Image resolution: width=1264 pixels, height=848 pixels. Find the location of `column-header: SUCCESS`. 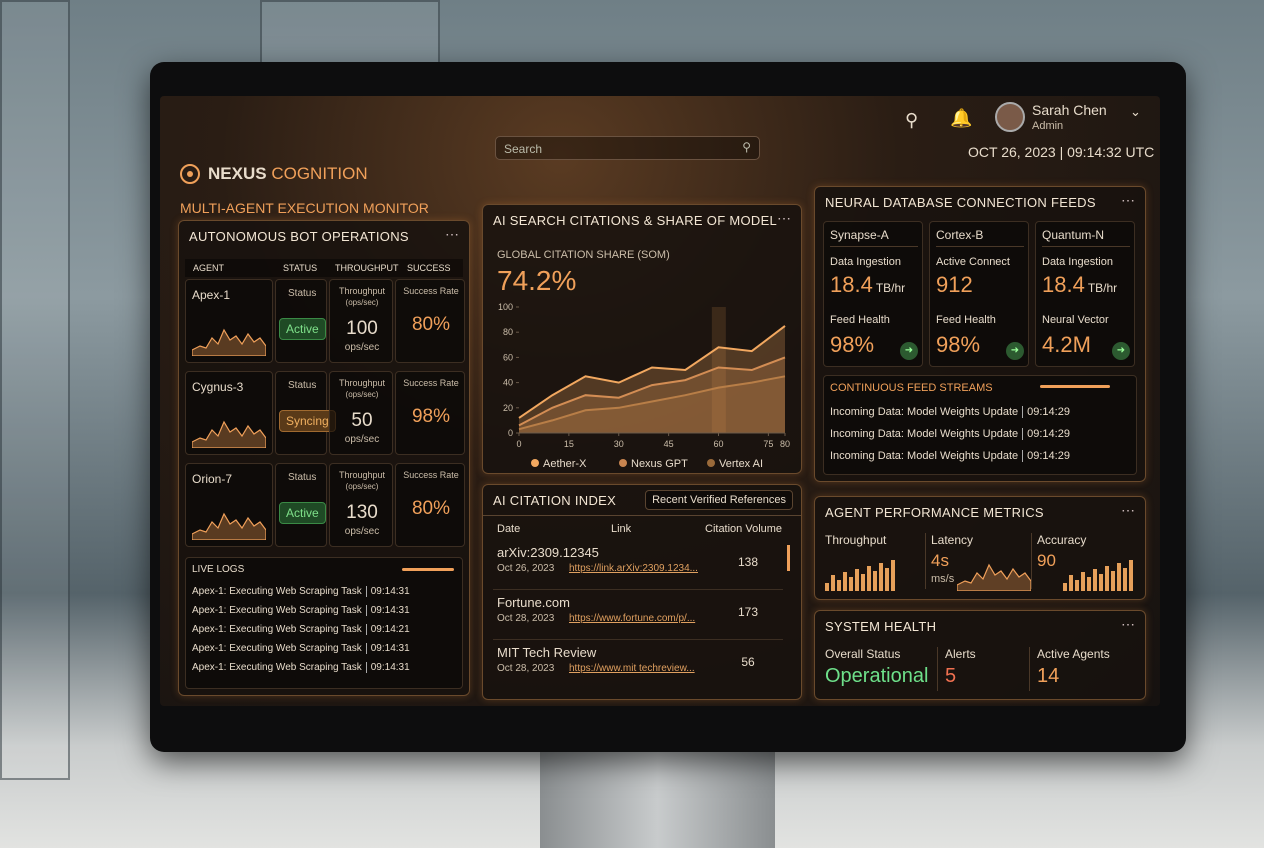

column-header: SUCCESS is located at coordinates (429, 268).